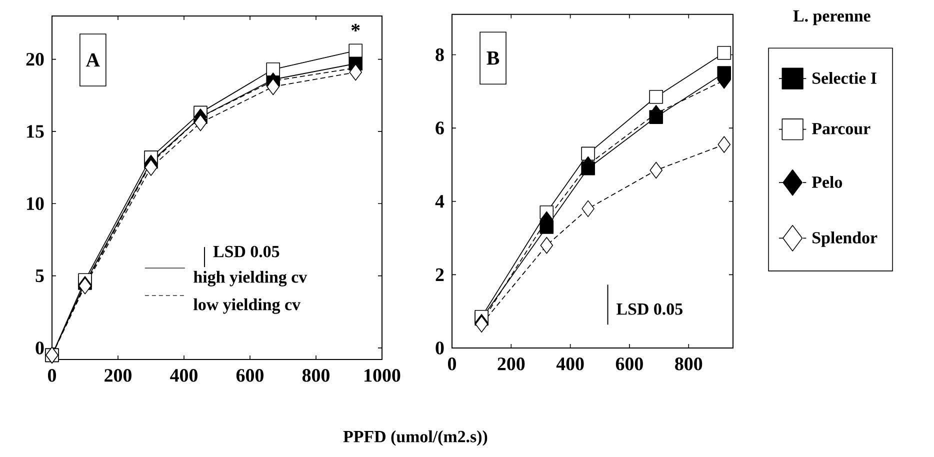  What do you see at coordinates (841, 128) in the screenshot?
I see `legend-label: Parcour` at bounding box center [841, 128].